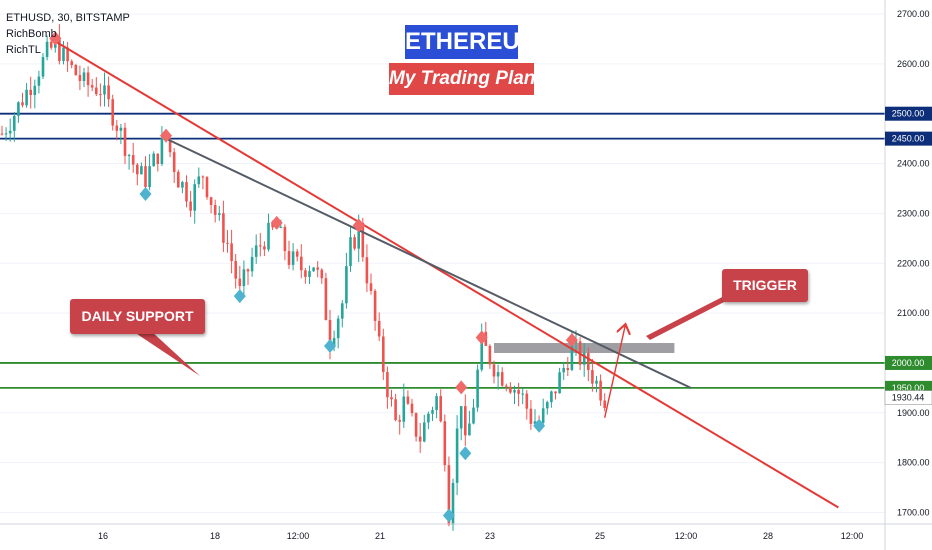 Image resolution: width=932 pixels, height=550 pixels. Describe the element at coordinates (908, 363) in the screenshot. I see `level-tag-label: 2000.00` at that location.